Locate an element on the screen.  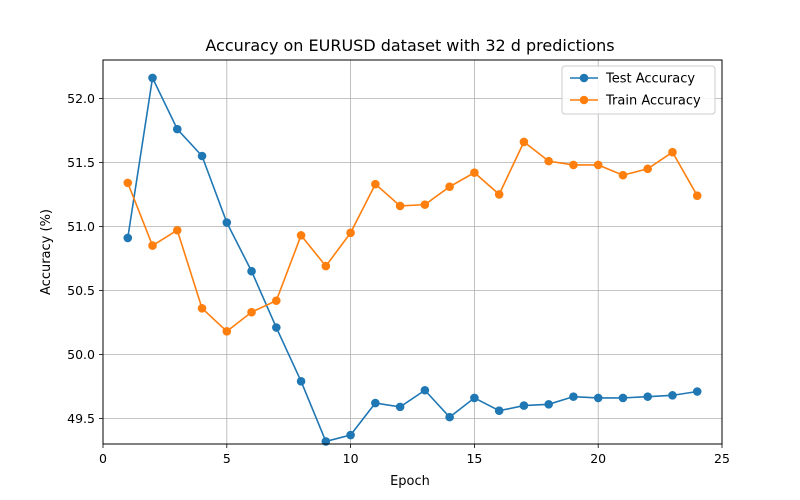
y-tick-label: 51.5 is located at coordinates (81, 162).